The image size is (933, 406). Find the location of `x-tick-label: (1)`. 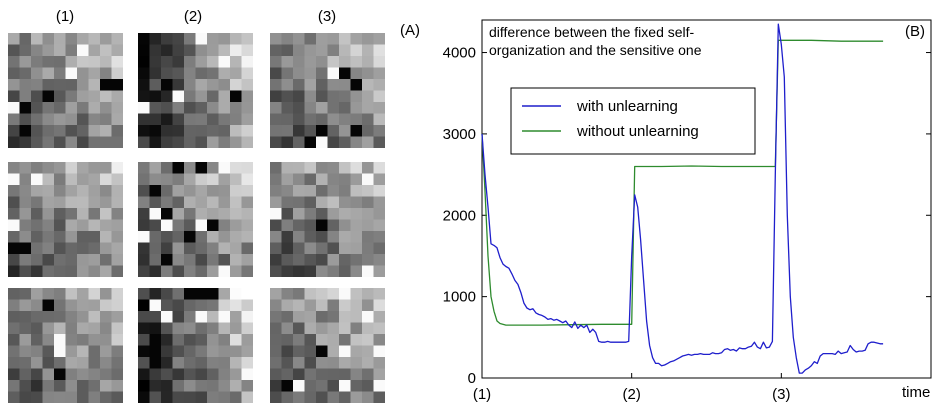

x-tick-label: (1) is located at coordinates (482, 394).